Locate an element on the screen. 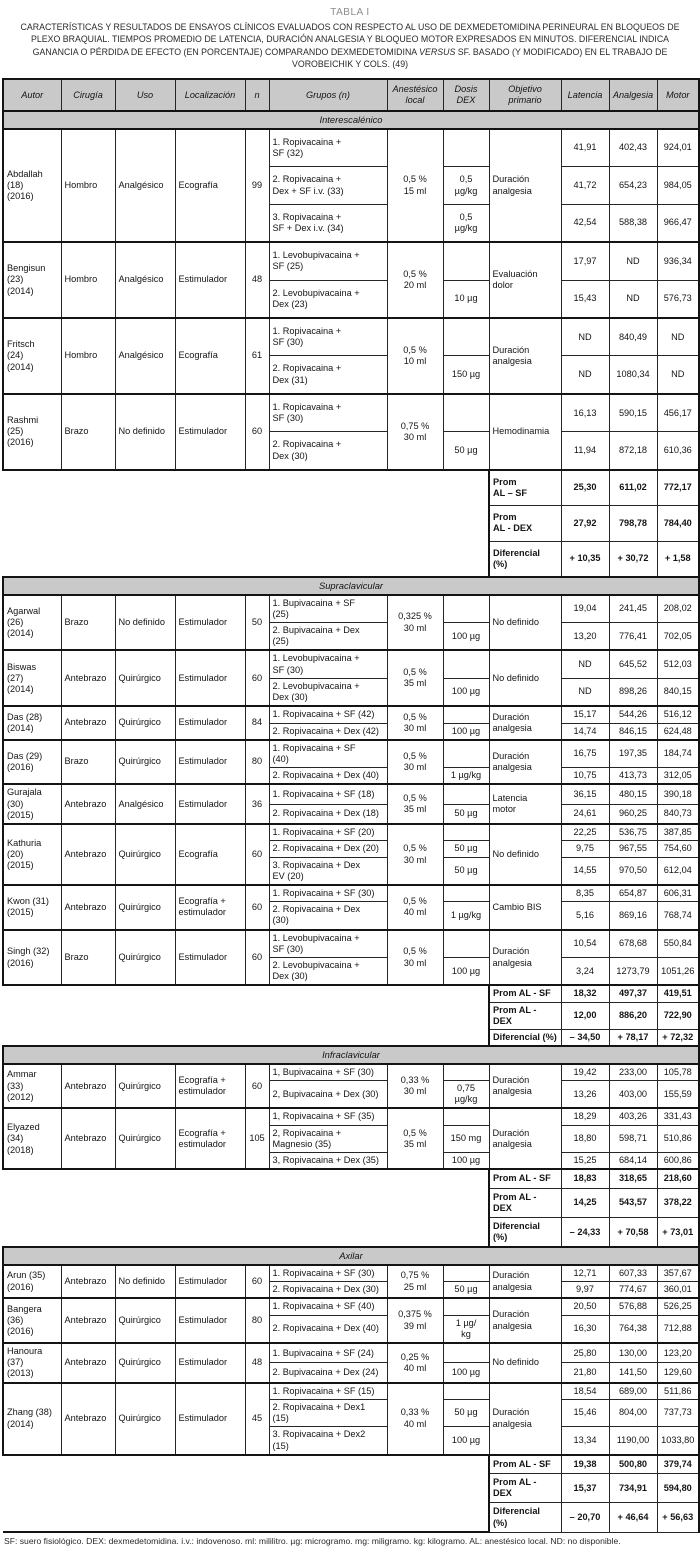  latency-value: 12,71 is located at coordinates (585, 1273).